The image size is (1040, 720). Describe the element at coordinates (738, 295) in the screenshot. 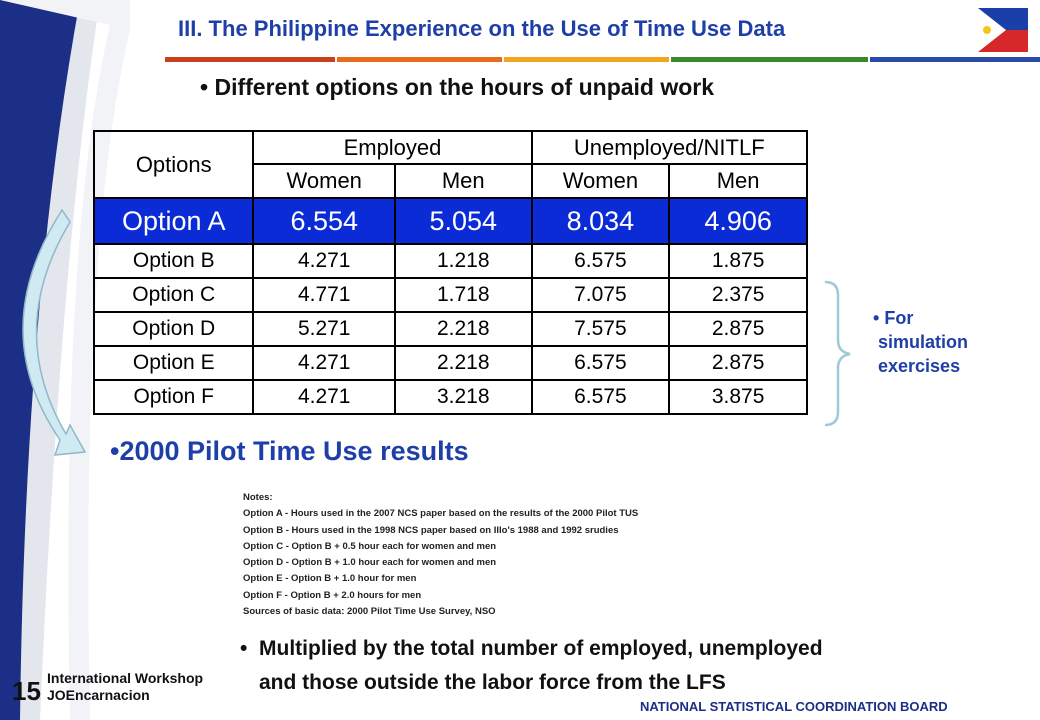

I see `cell: 2.375` at that location.